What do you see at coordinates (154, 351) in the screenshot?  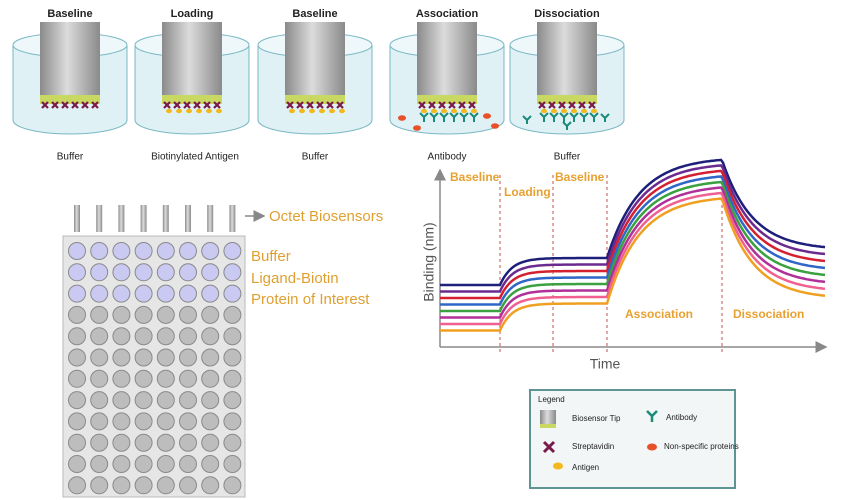 I see `plate` at bounding box center [154, 351].